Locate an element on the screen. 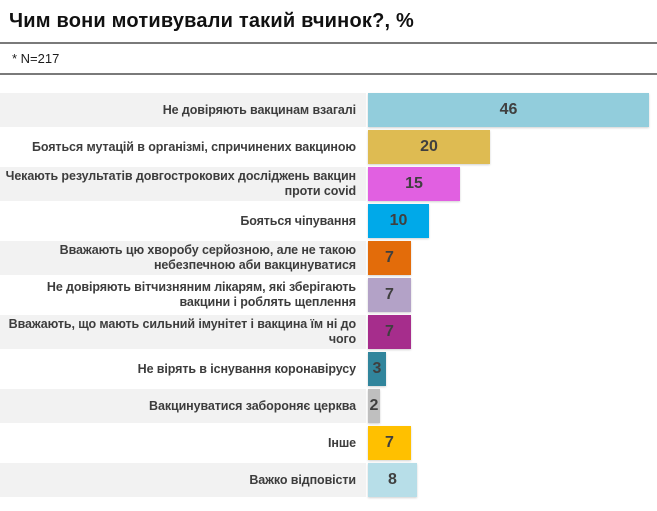 Image resolution: width=657 pixels, height=511 pixels. bar: 3 is located at coordinates (377, 369).